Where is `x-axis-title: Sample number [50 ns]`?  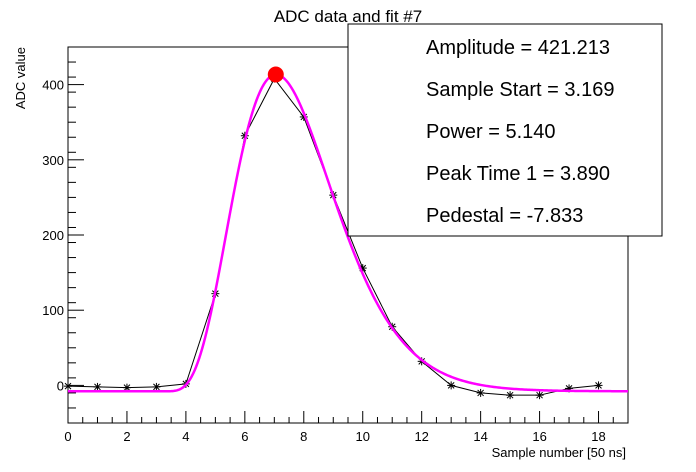 x-axis-title: Sample number [50 ns] is located at coordinates (559, 452).